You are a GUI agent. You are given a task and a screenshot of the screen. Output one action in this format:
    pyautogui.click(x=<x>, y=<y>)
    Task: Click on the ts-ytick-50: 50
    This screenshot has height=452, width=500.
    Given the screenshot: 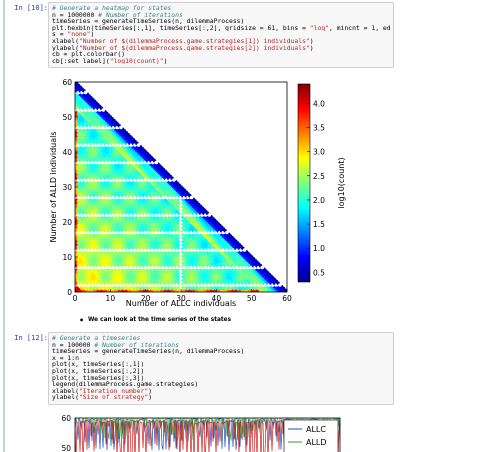 What is the action you would take?
    pyautogui.click(x=66, y=448)
    